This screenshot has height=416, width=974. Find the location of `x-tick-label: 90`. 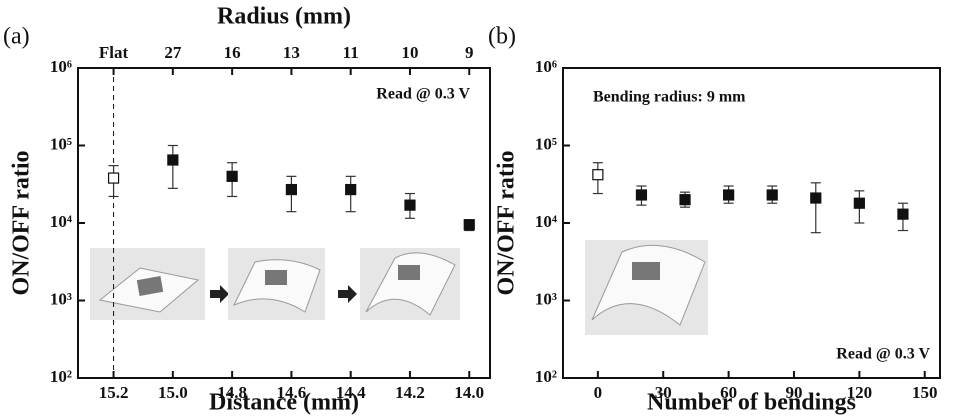

x-tick-label: 90 is located at coordinates (793, 392).